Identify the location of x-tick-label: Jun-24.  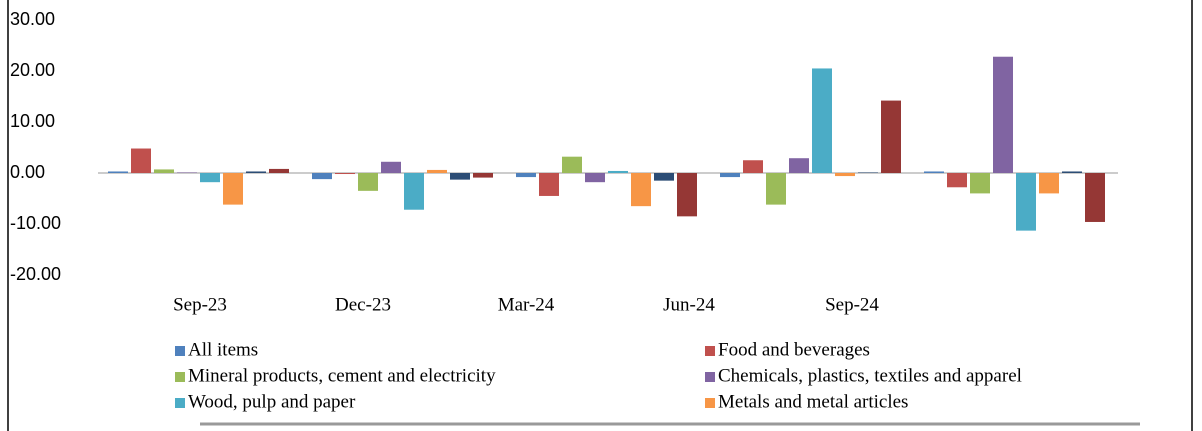
(689, 304).